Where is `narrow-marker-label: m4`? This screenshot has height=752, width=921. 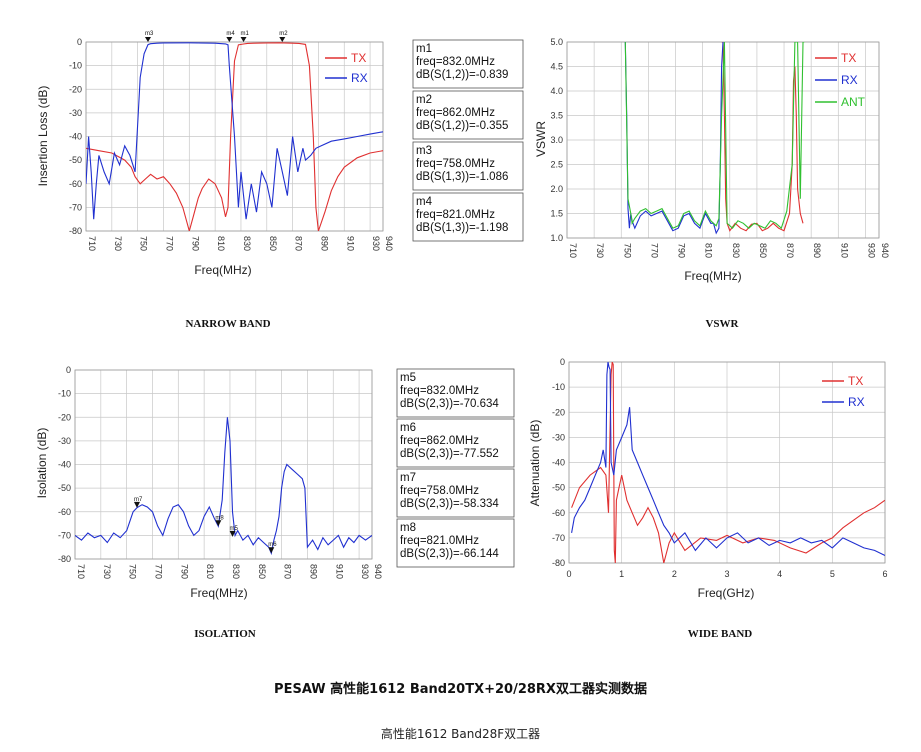 narrow-marker-label: m4 is located at coordinates (230, 34).